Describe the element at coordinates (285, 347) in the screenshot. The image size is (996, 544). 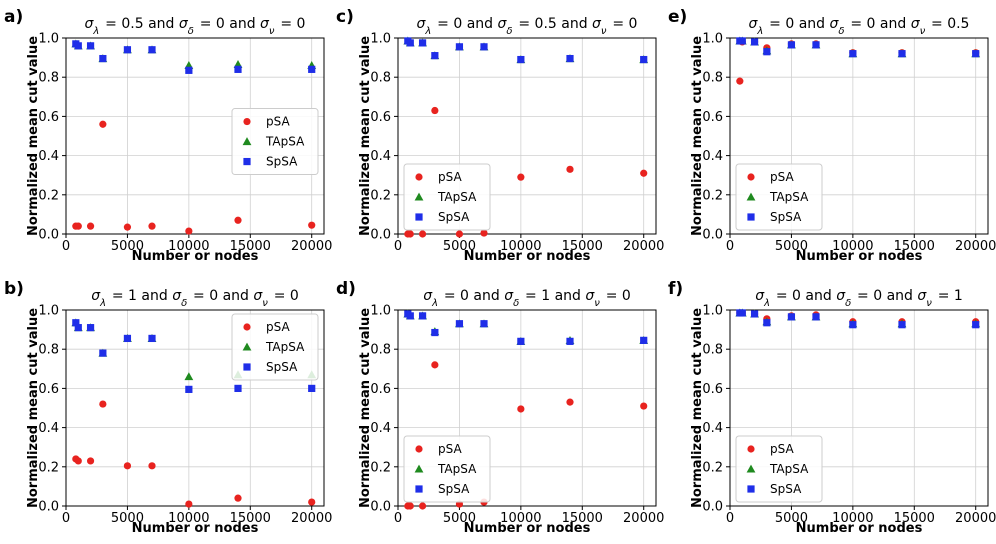
I see `legend-label-tapsa: TApSA` at that location.